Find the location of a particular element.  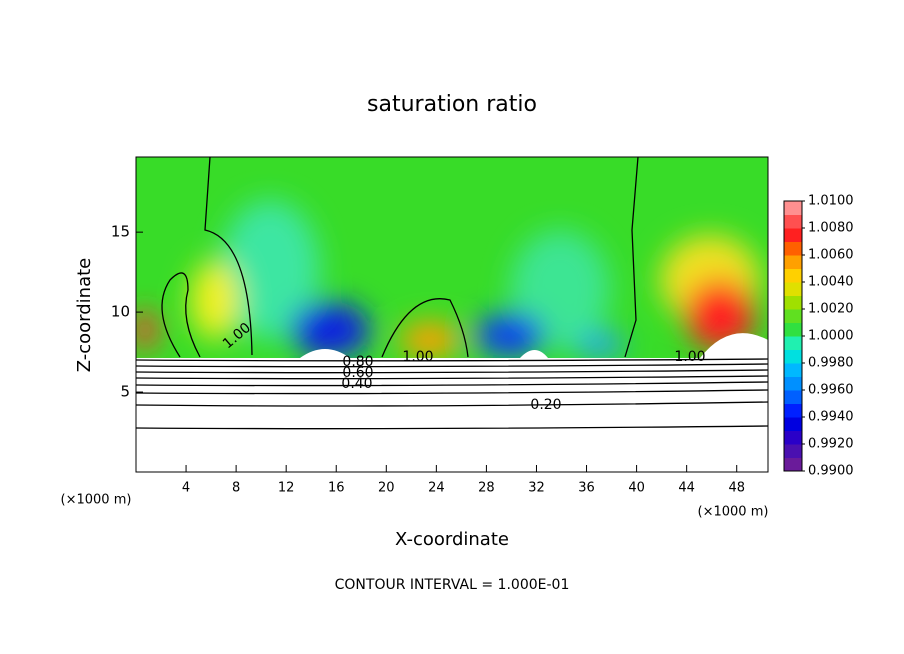

colorbar-label: 0.9900 is located at coordinates (831, 471).